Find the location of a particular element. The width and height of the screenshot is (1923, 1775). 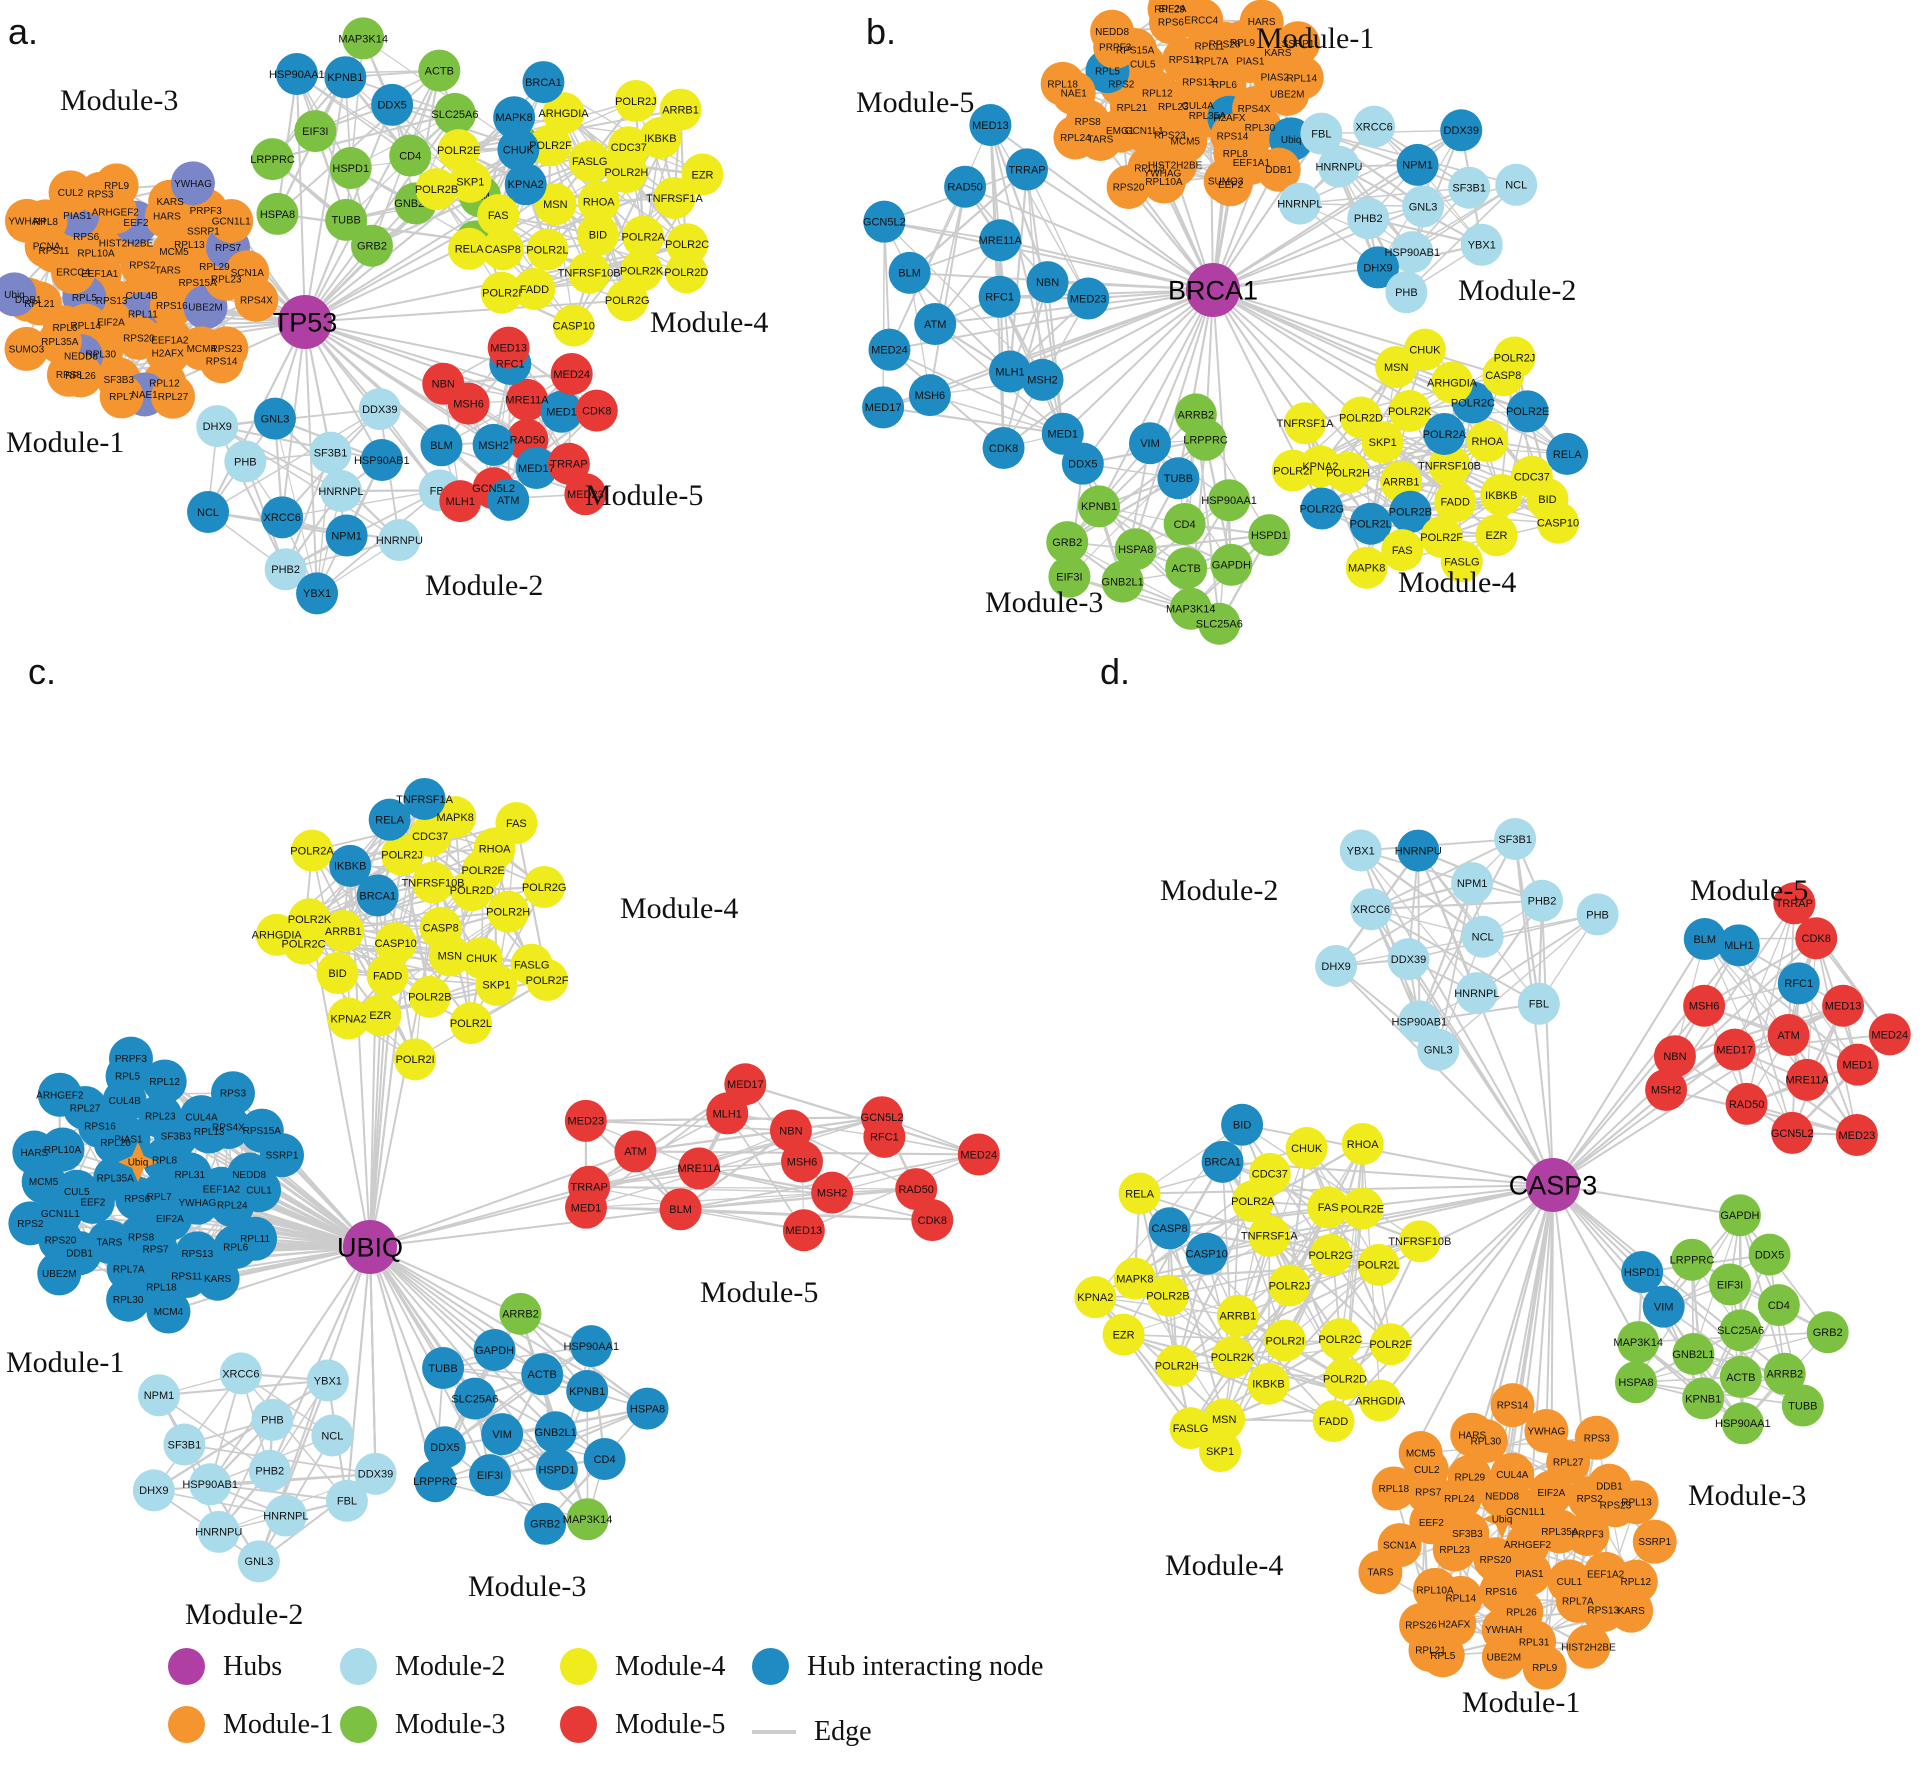

node-POLR2B is located at coordinates (1410, 511).